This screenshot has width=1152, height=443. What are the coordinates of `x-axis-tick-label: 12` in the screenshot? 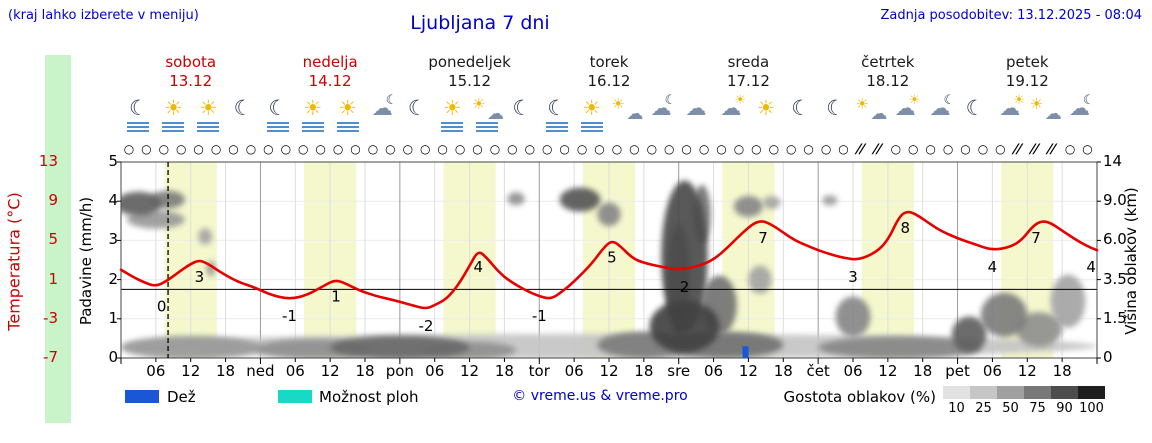 It's located at (1027, 371).